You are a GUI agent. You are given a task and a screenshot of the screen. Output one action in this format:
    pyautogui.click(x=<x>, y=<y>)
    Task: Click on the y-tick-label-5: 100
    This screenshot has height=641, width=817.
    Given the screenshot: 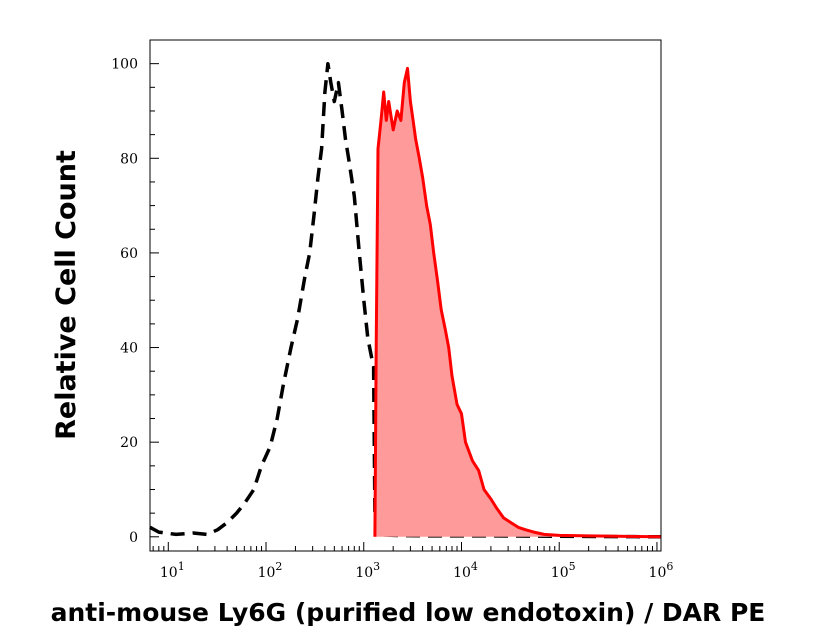 What is the action you would take?
    pyautogui.click(x=124, y=65)
    